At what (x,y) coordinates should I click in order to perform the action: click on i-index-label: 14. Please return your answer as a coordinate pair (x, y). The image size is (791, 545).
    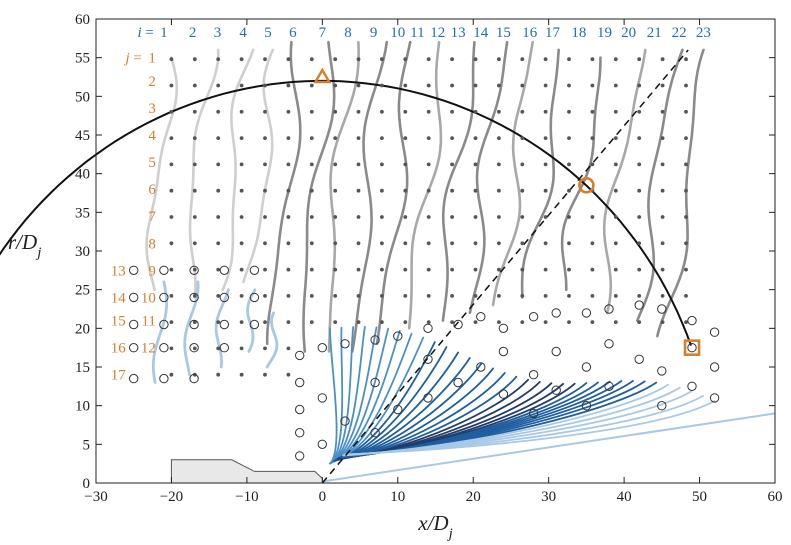
    Looking at the image, I should click on (481, 33).